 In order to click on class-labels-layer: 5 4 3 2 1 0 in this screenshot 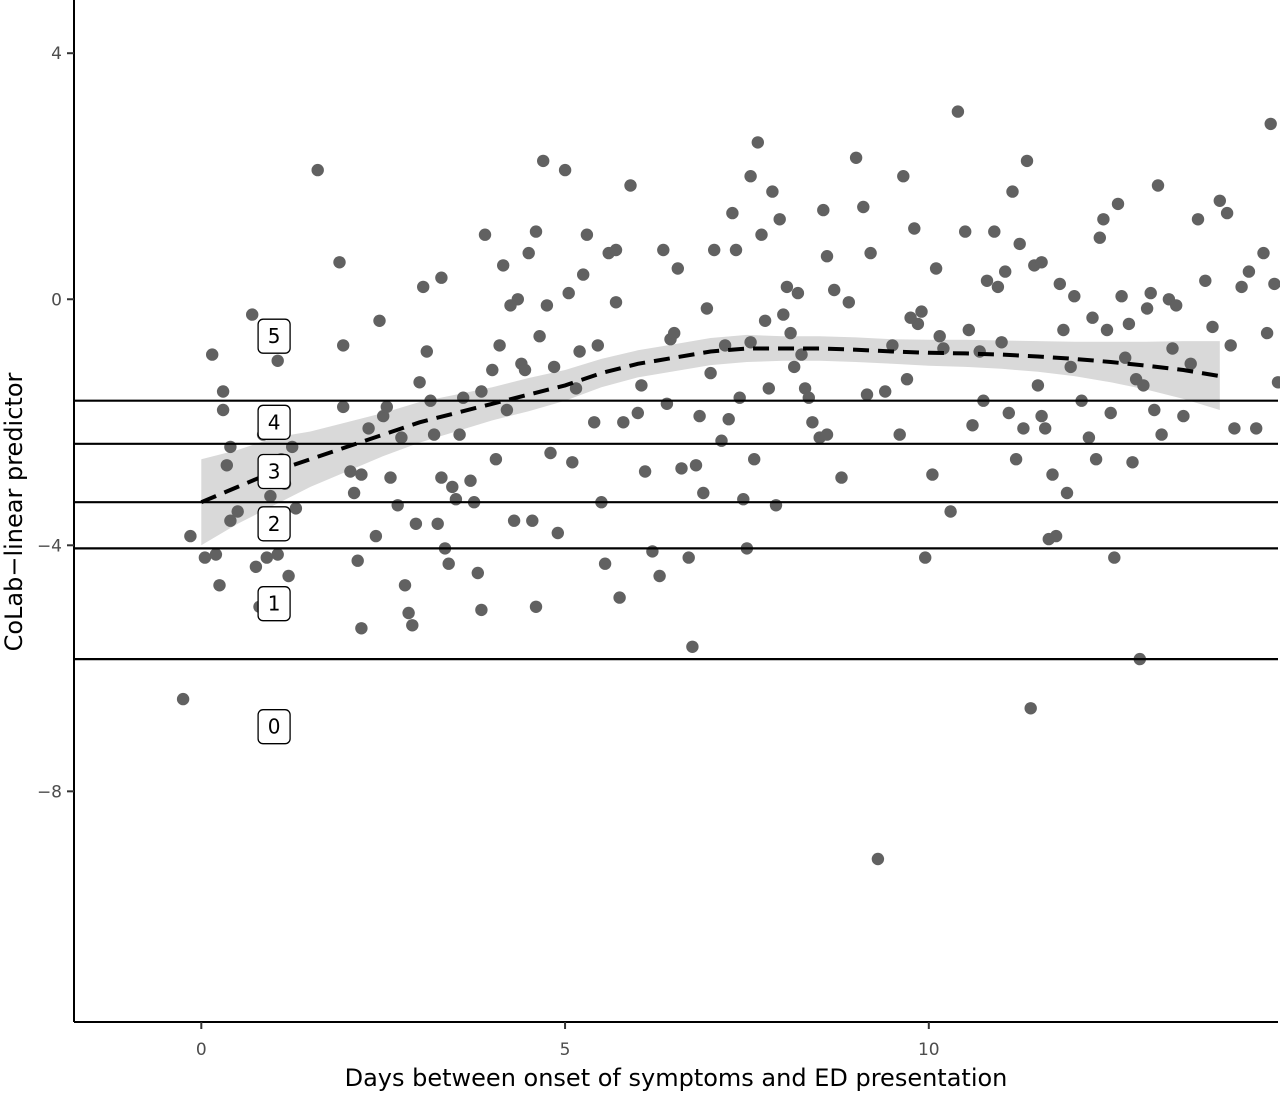, I will do `click(274, 531)`.